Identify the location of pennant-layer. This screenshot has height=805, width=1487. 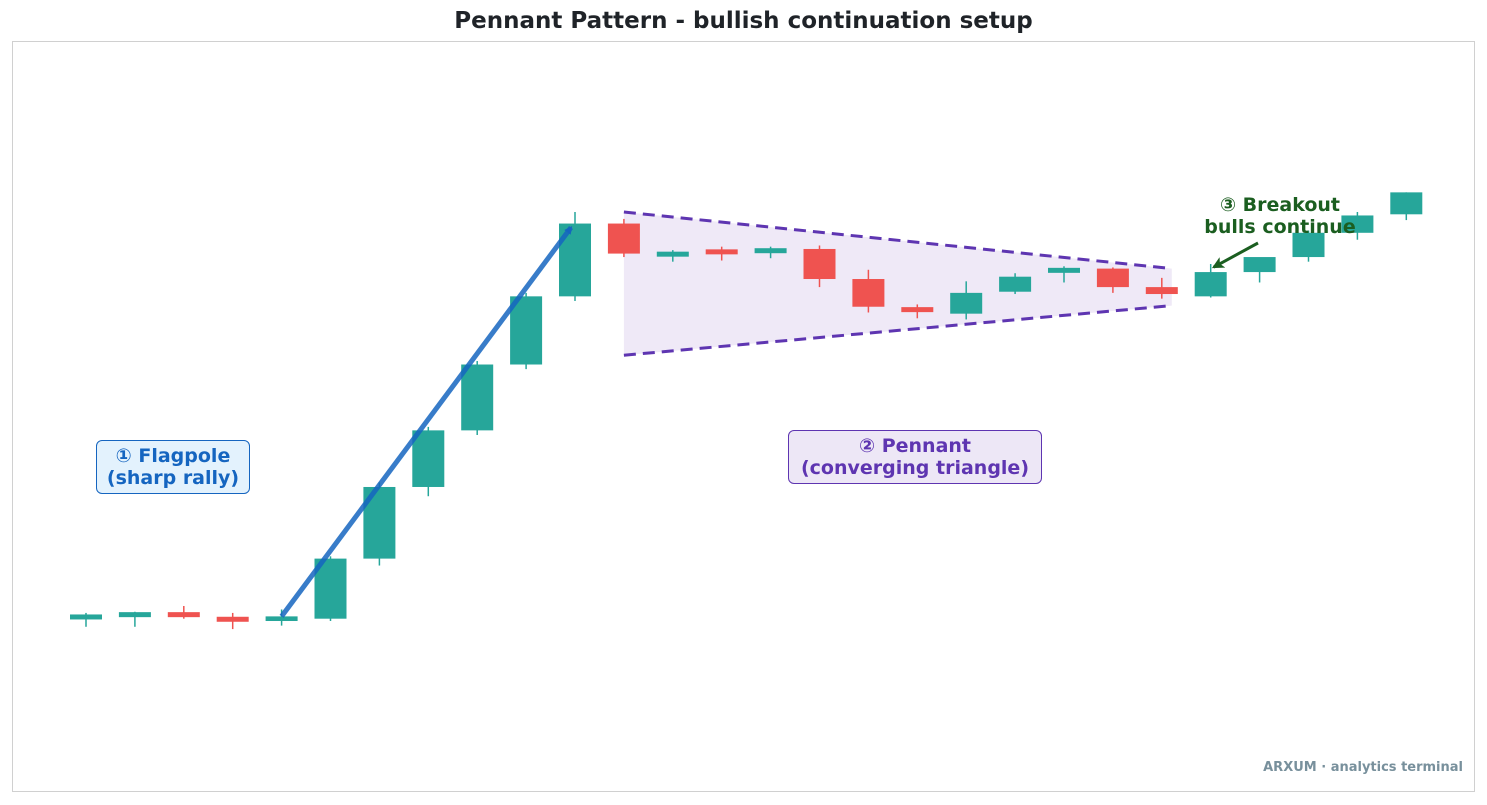
(897, 283).